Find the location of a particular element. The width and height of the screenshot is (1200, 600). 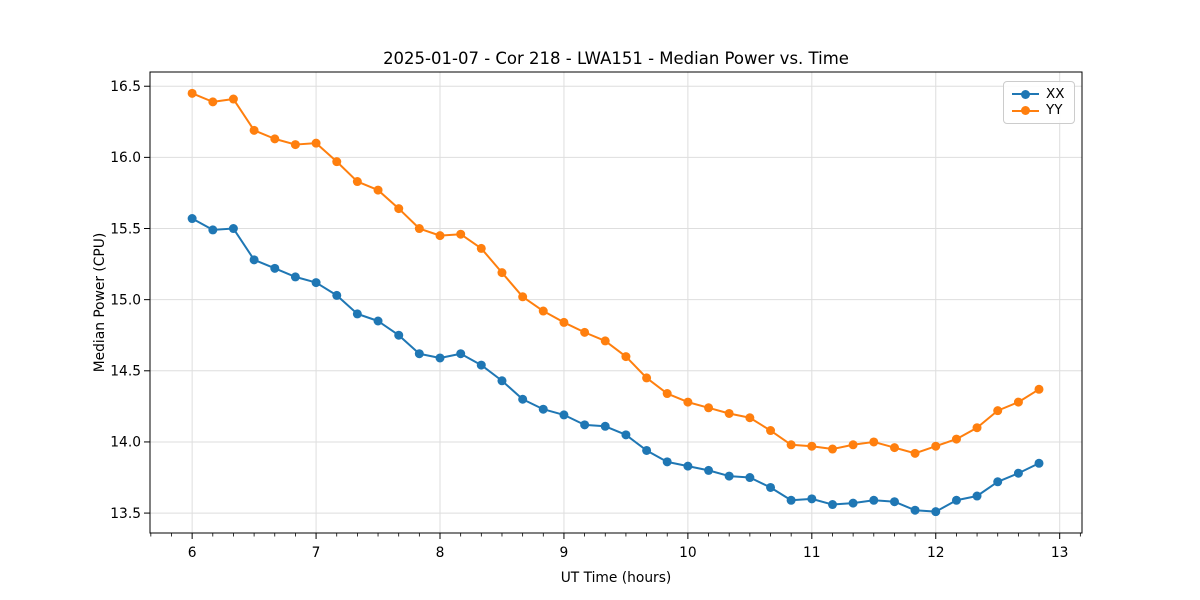

legend-label-yy: YY is located at coordinates (1054, 110).